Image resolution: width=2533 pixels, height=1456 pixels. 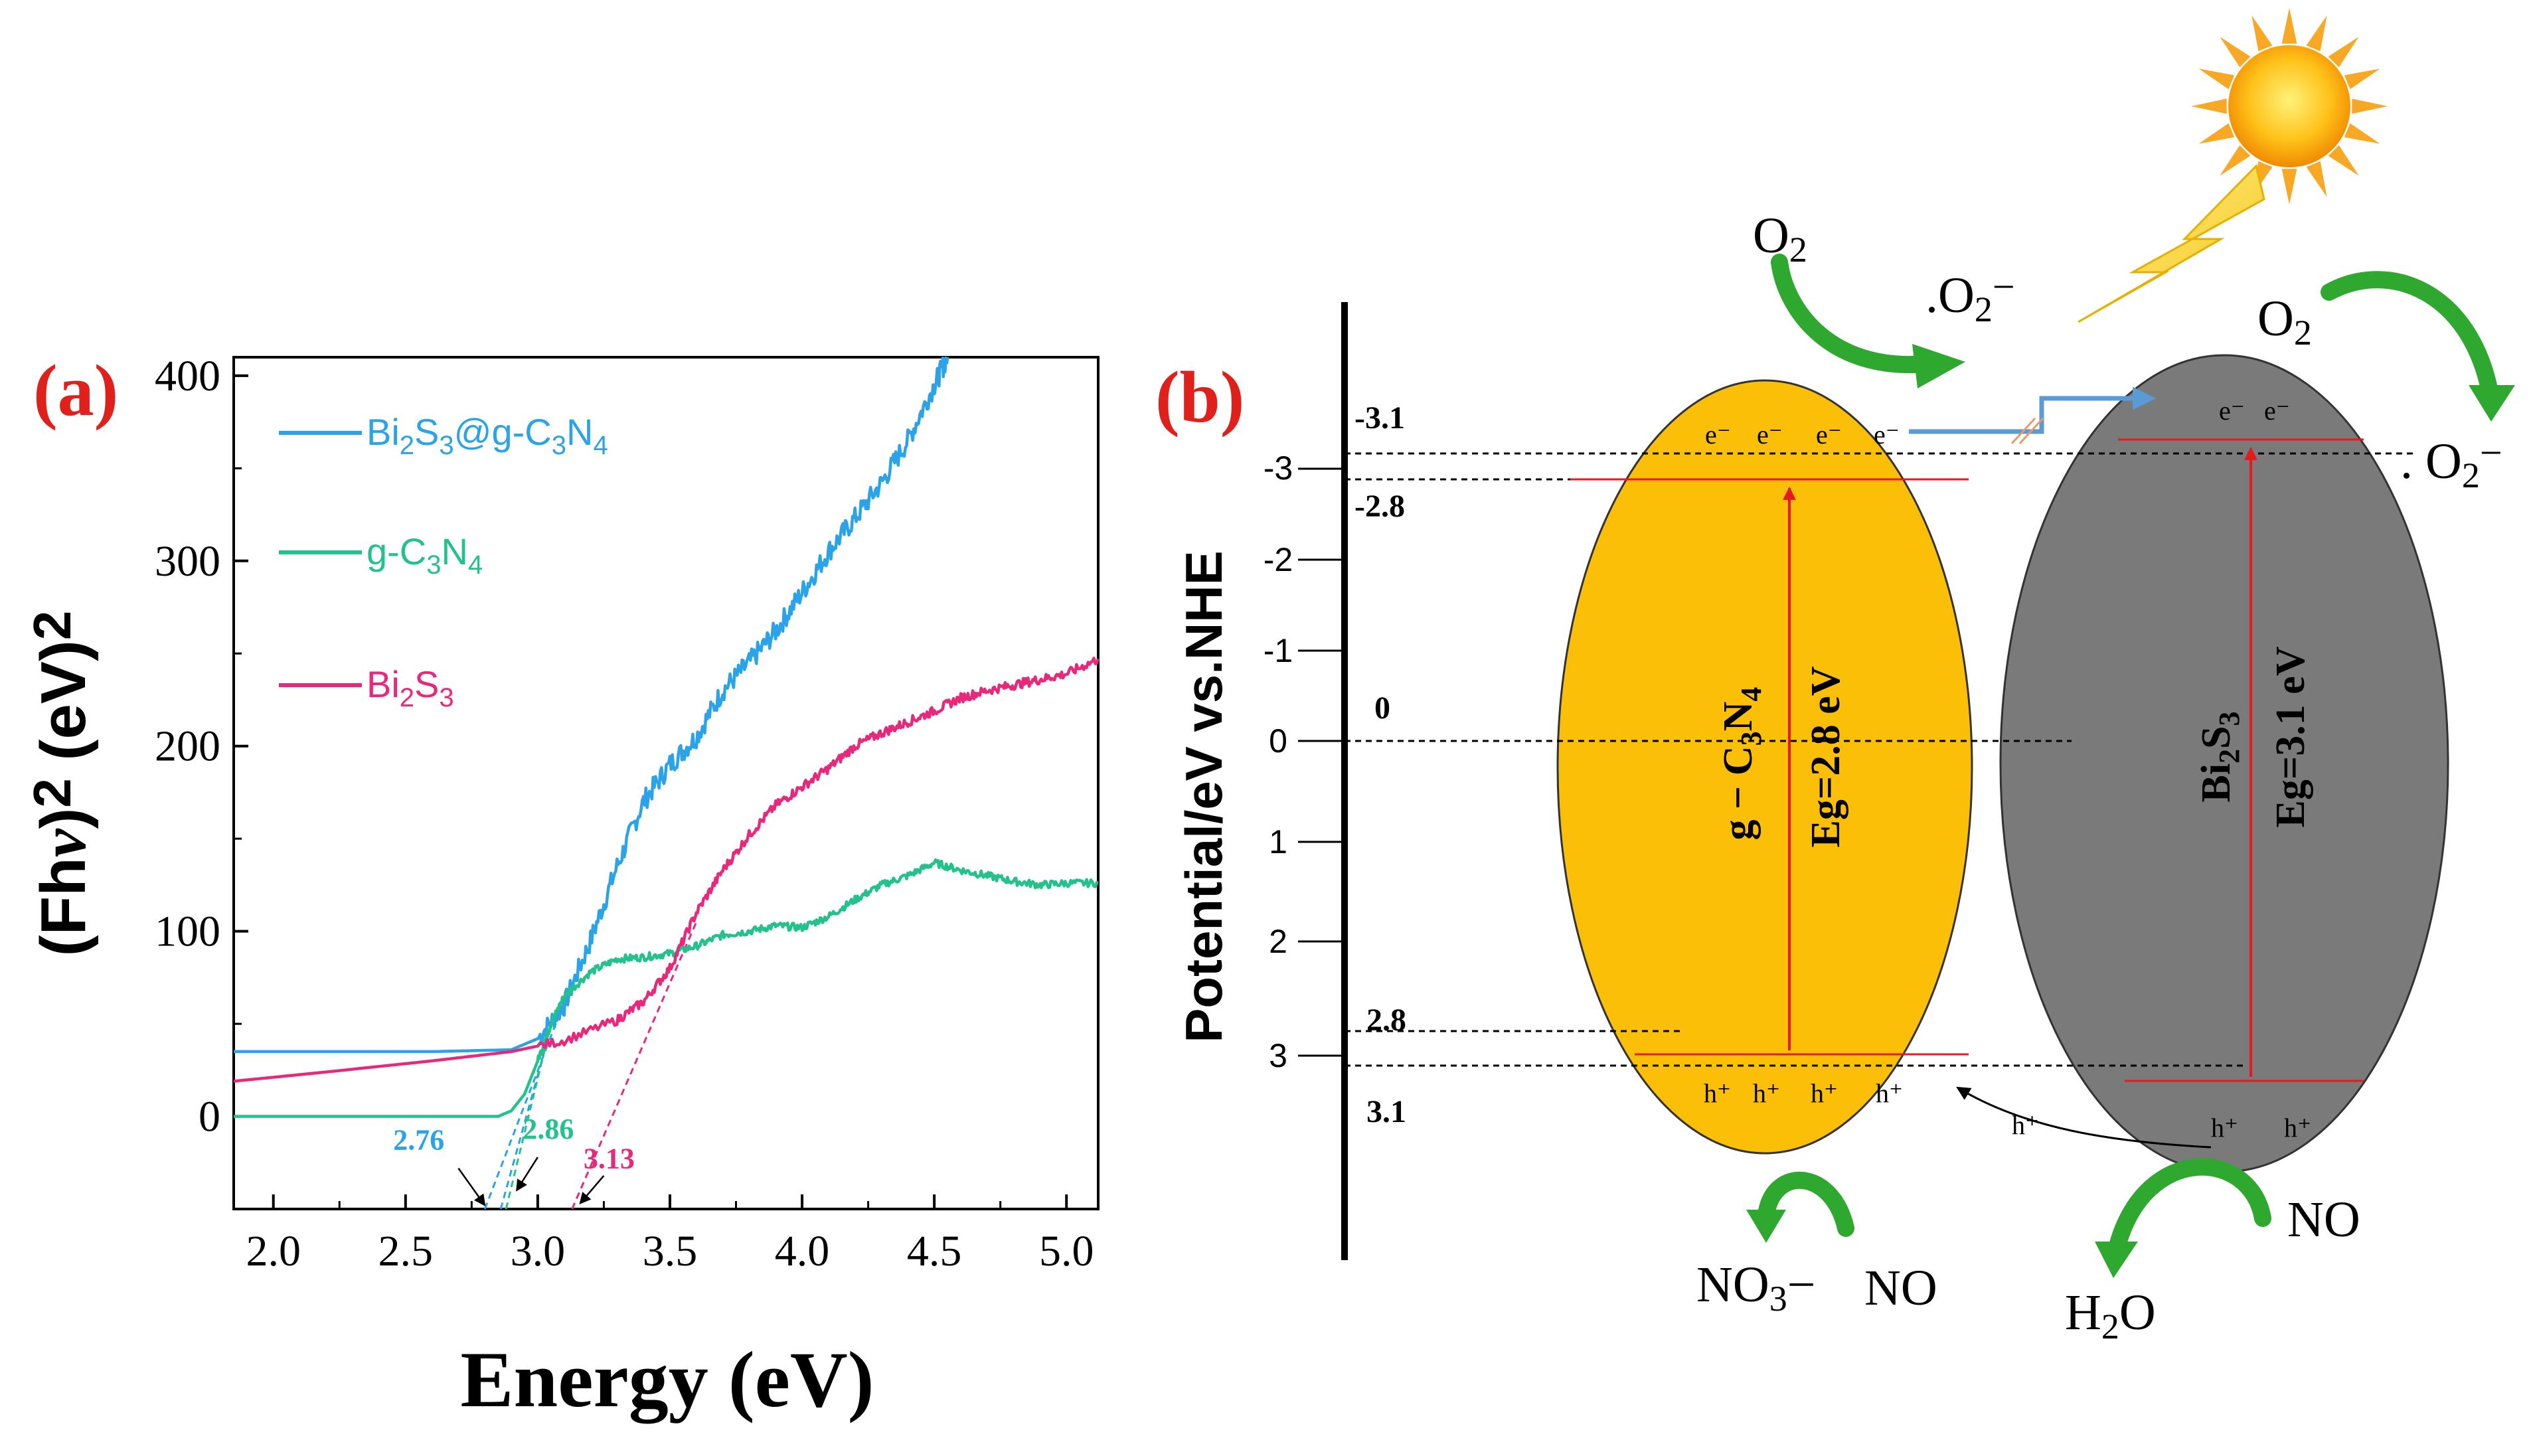 I want to click on sun-disc, so click(x=2289, y=106).